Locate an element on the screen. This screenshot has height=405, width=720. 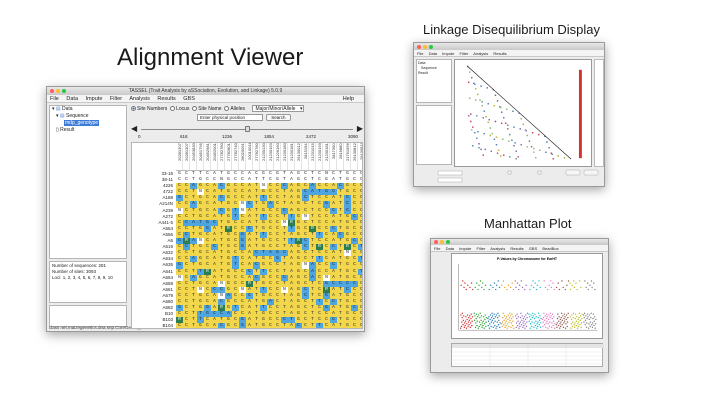
radio-site-name: Site Name is located at coordinates (207, 109).